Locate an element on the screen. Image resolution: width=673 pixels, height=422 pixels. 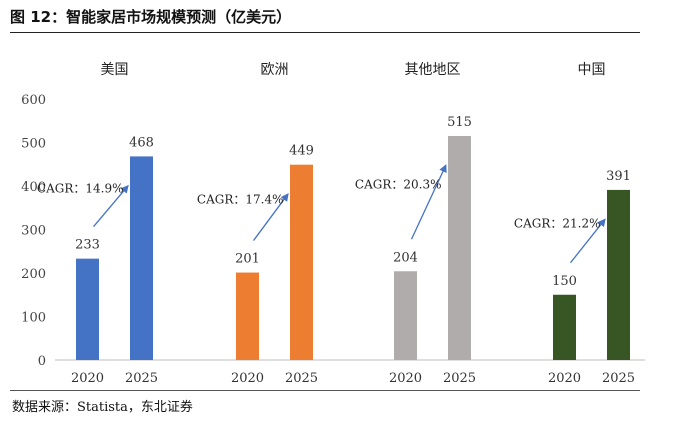
y-tick-label: 500 is located at coordinates (33, 144).